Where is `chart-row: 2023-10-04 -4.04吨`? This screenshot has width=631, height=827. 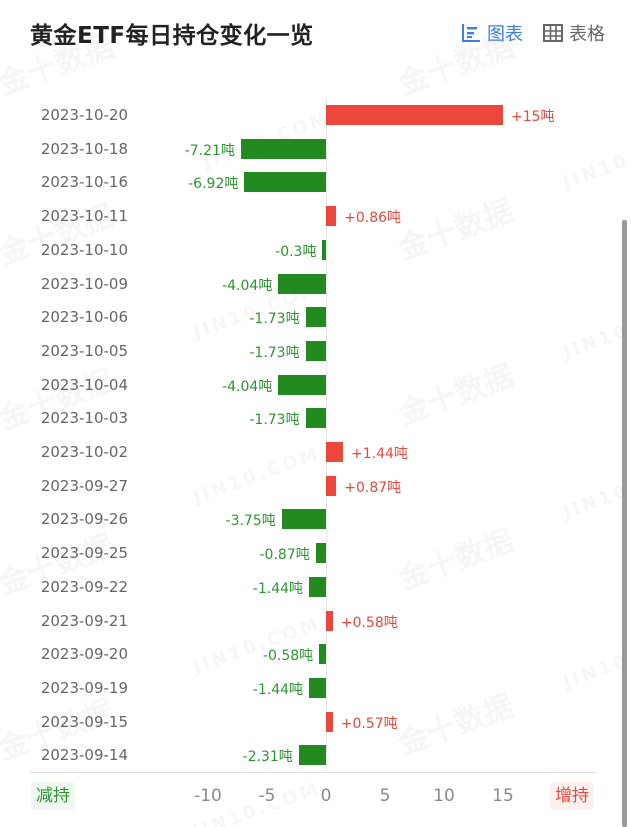 chart-row: 2023-10-04 -4.04吨 is located at coordinates (300, 385).